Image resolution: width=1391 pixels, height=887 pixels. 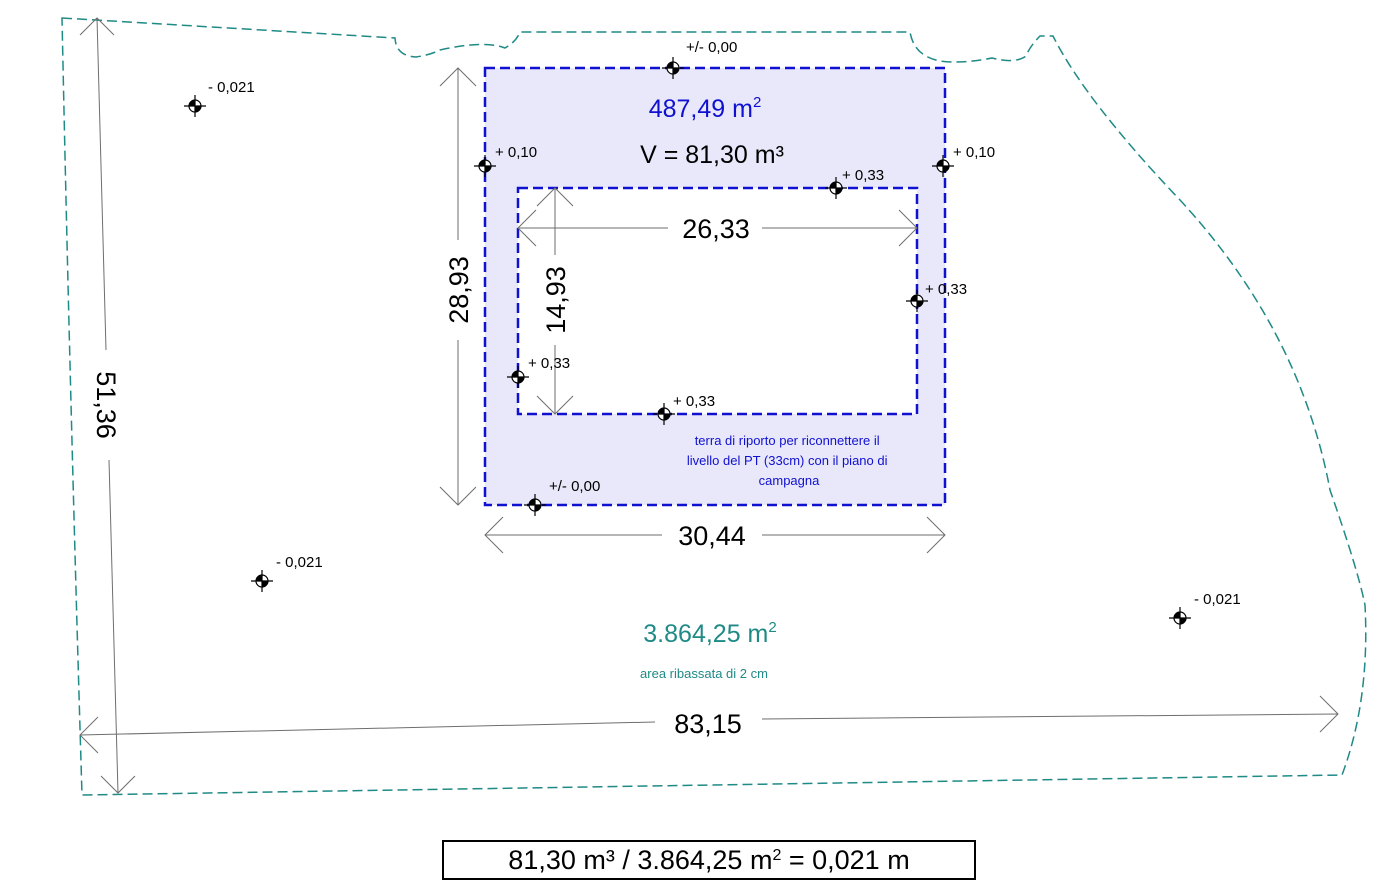 I want to click on zone-width-dimension: 30,44, so click(x=715, y=535).